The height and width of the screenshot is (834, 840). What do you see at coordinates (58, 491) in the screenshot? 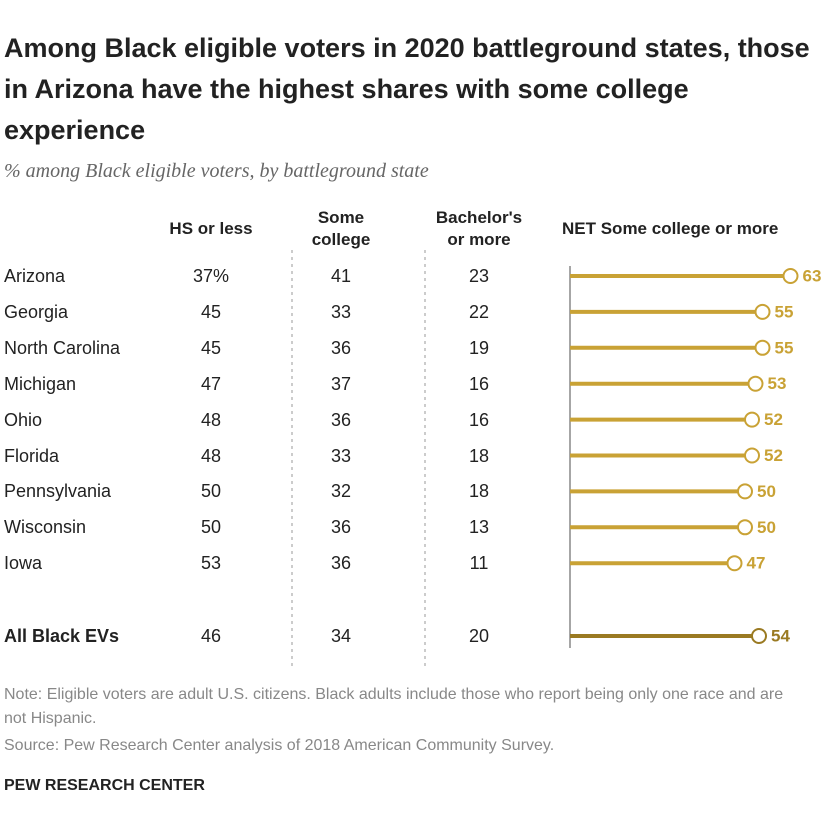
I see `row-label: Pennsylvania` at bounding box center [58, 491].